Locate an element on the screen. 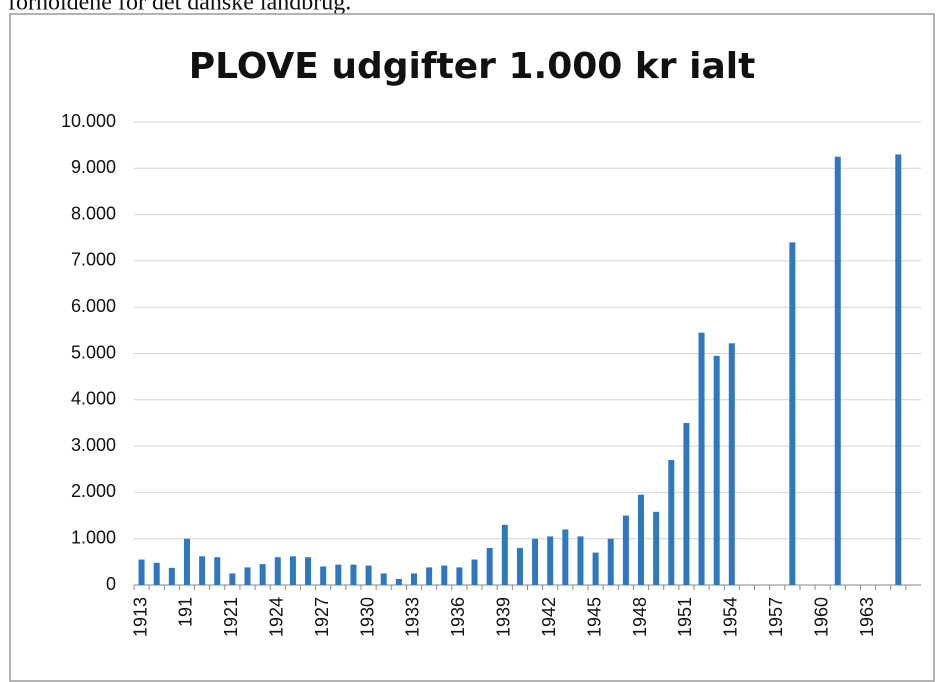  x-tick-label: 1948 is located at coordinates (640, 617).